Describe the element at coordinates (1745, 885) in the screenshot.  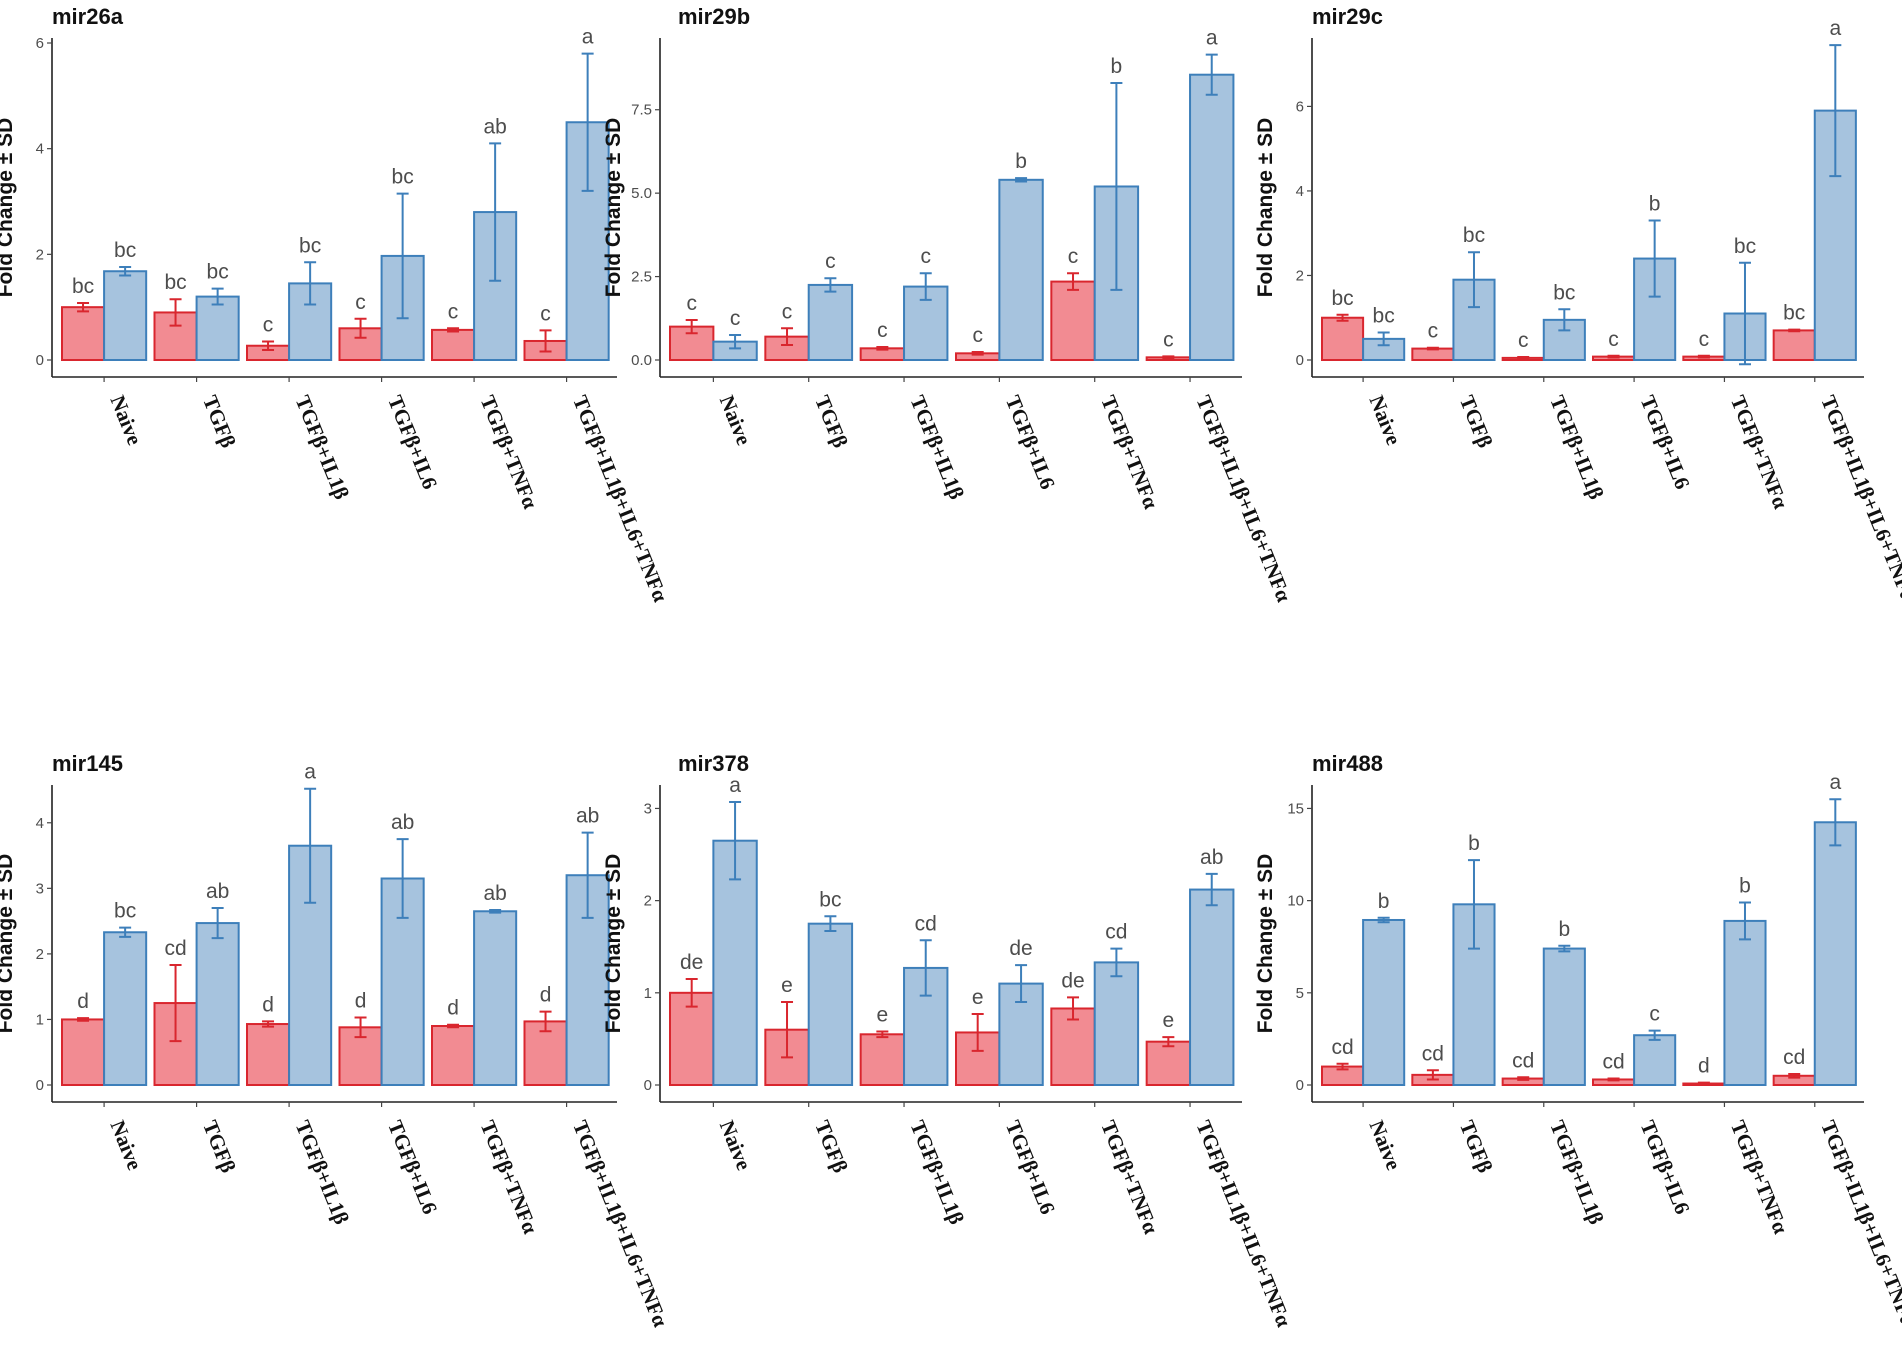
I see `significance-label: b` at that location.